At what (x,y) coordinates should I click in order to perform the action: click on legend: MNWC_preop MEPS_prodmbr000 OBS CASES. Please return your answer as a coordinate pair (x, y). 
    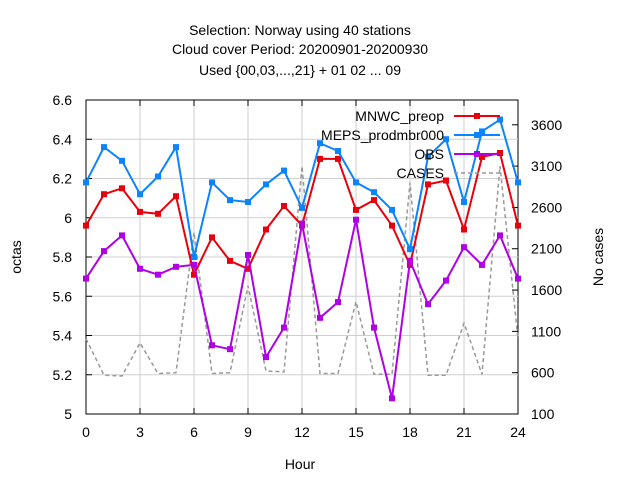
    Looking at the image, I should click on (410, 144).